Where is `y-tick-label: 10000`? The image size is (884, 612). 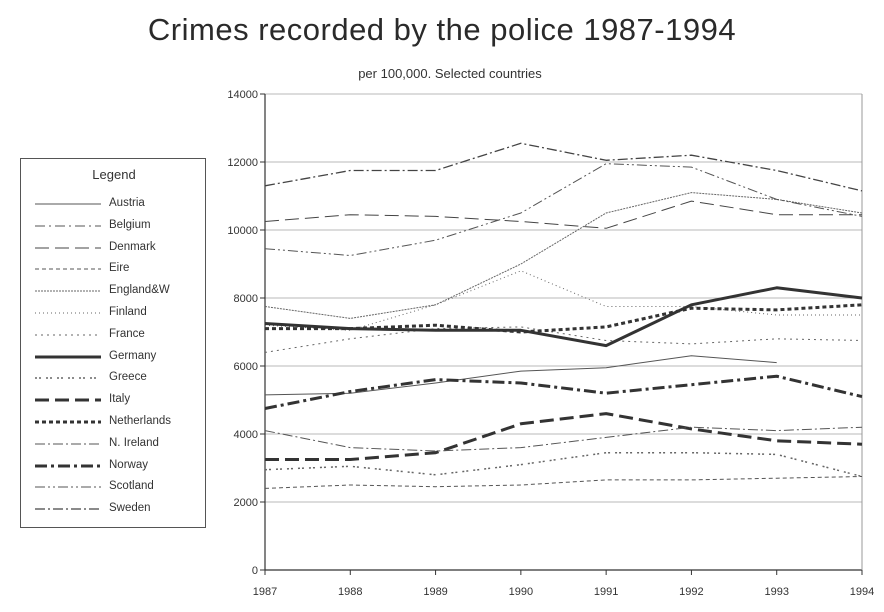 y-tick-label: 10000 is located at coordinates (242, 231).